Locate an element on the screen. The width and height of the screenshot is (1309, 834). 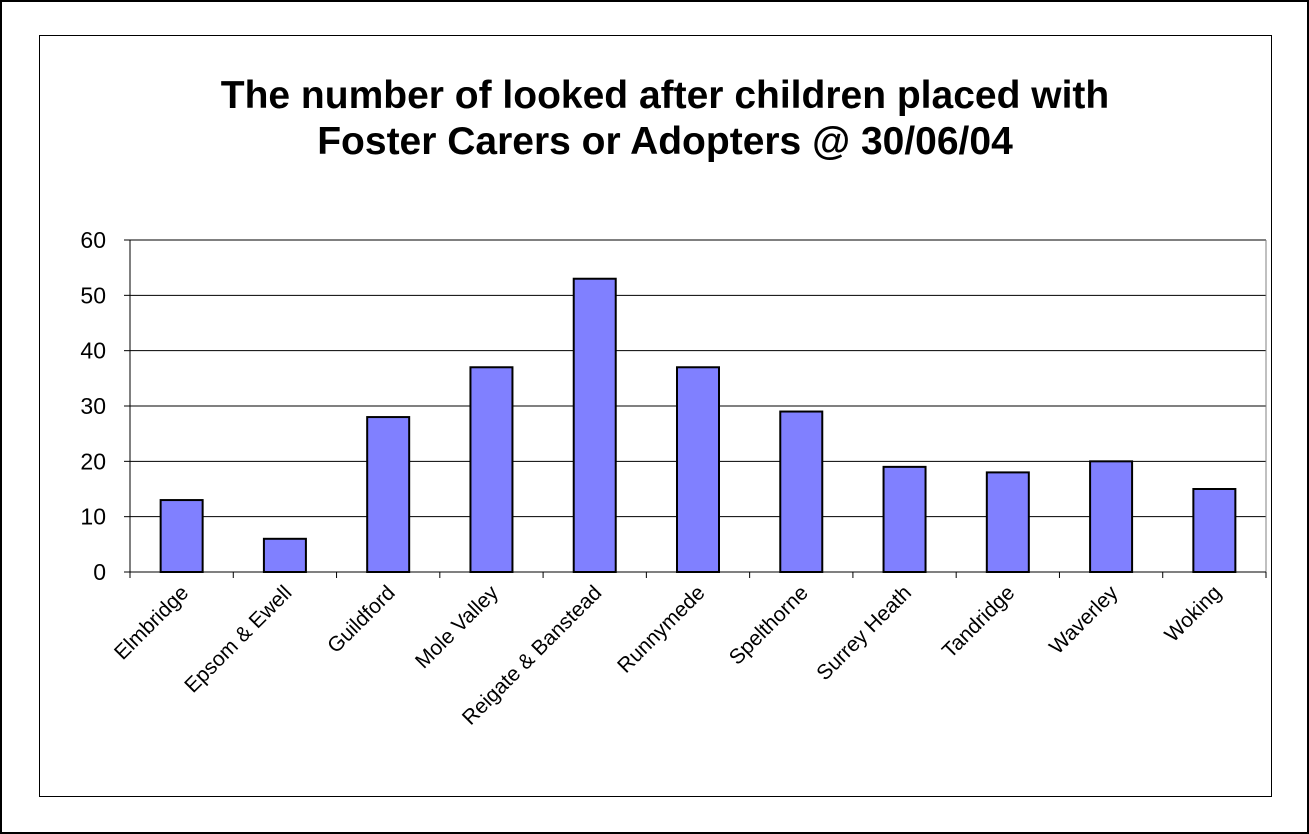
x-tick-label-epsom-ewell: Epsom & Ewell is located at coordinates (238, 639).